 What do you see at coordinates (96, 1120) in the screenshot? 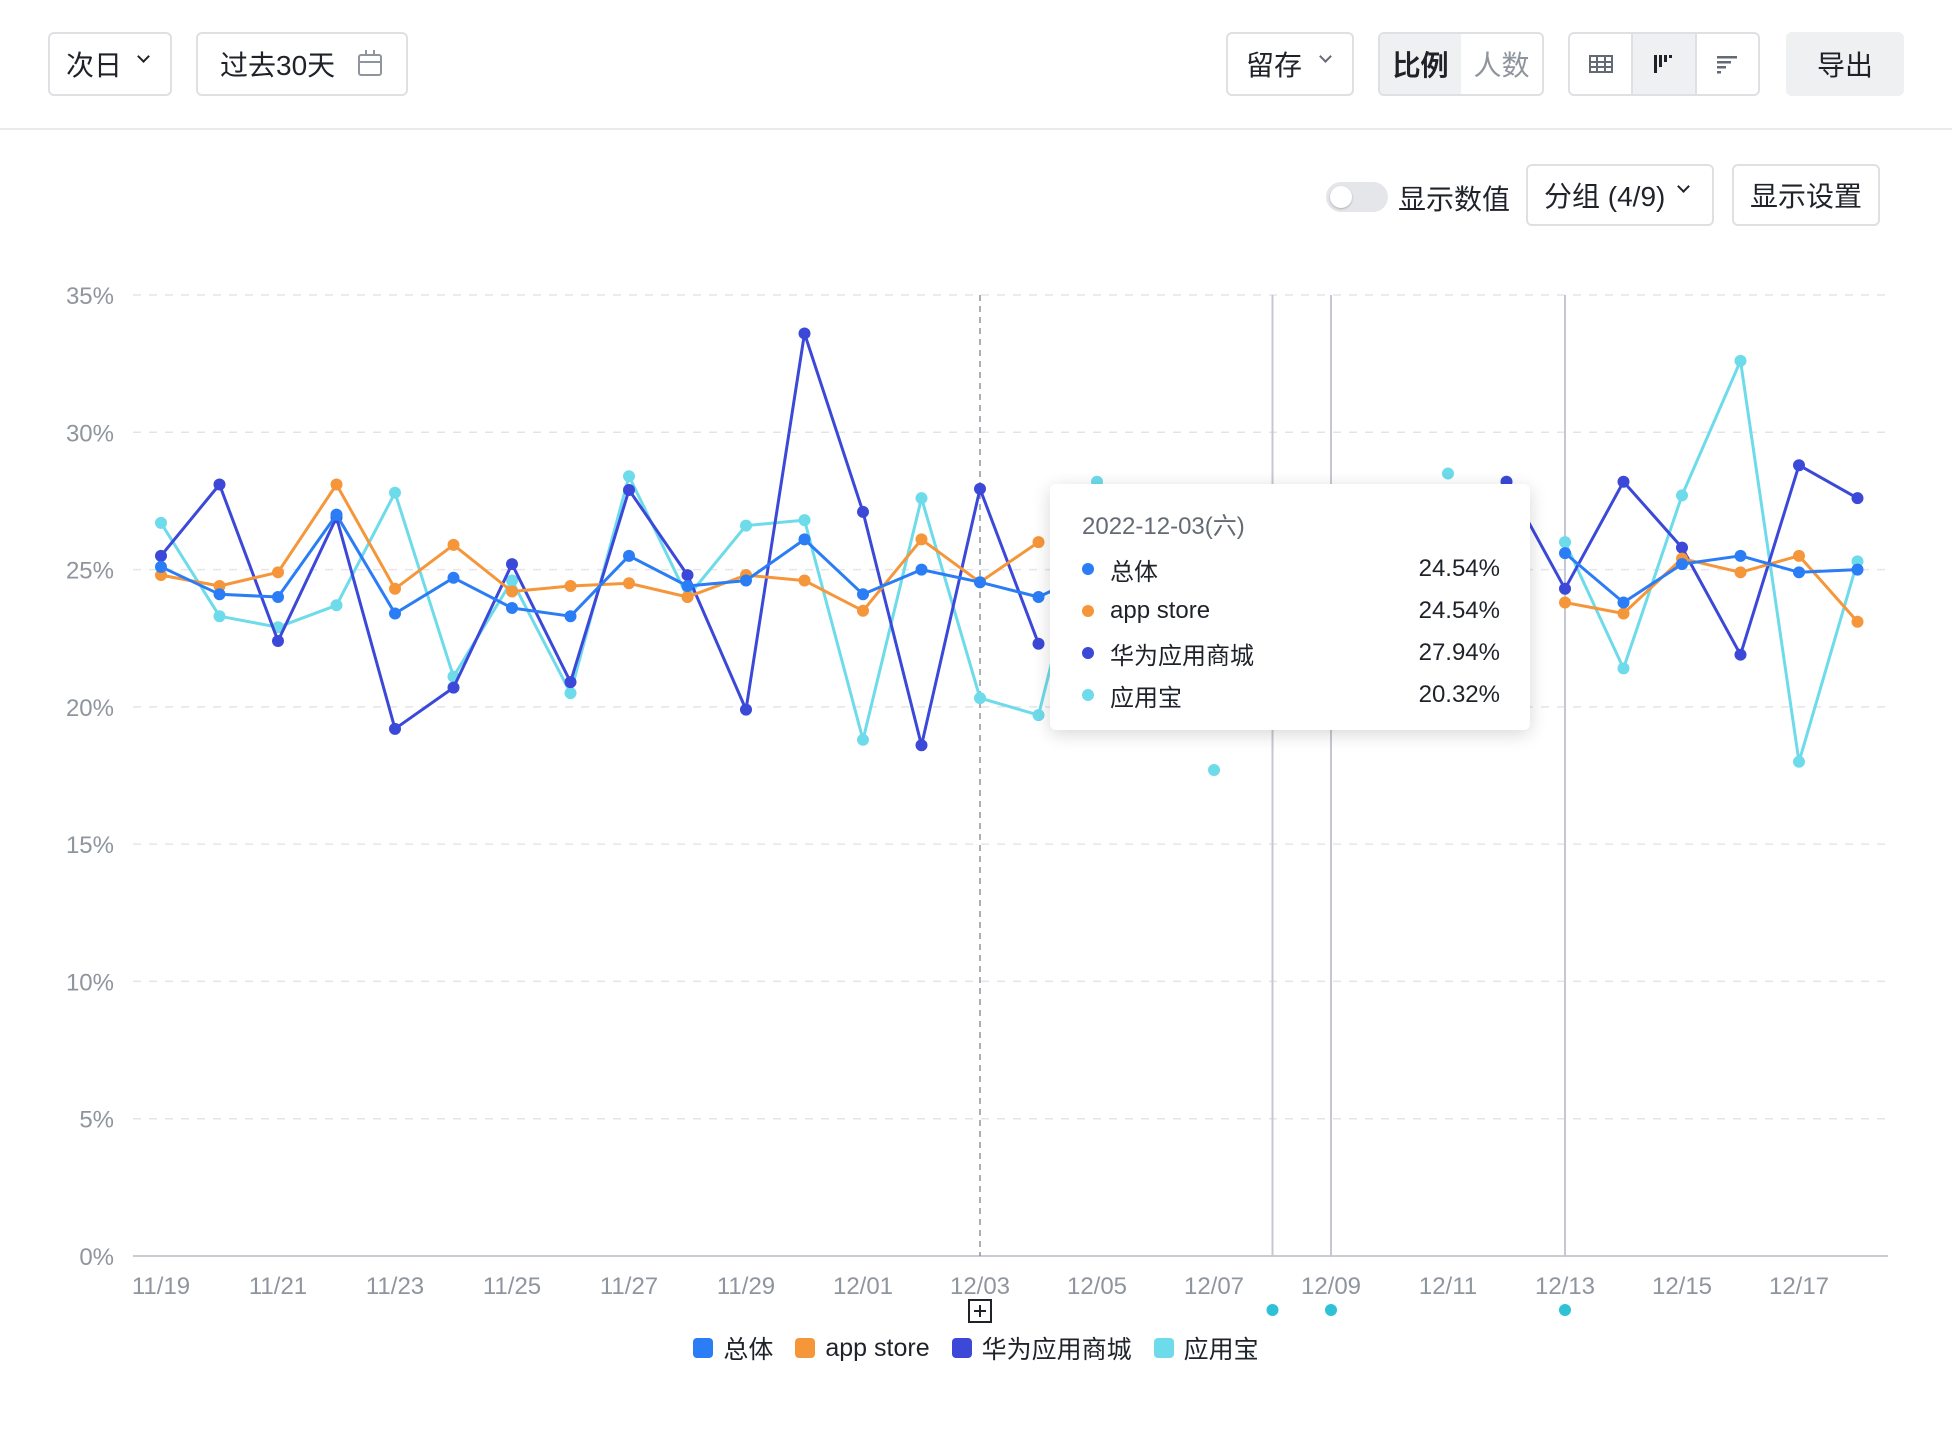
I see `y-tick-label: 5%` at bounding box center [96, 1120].